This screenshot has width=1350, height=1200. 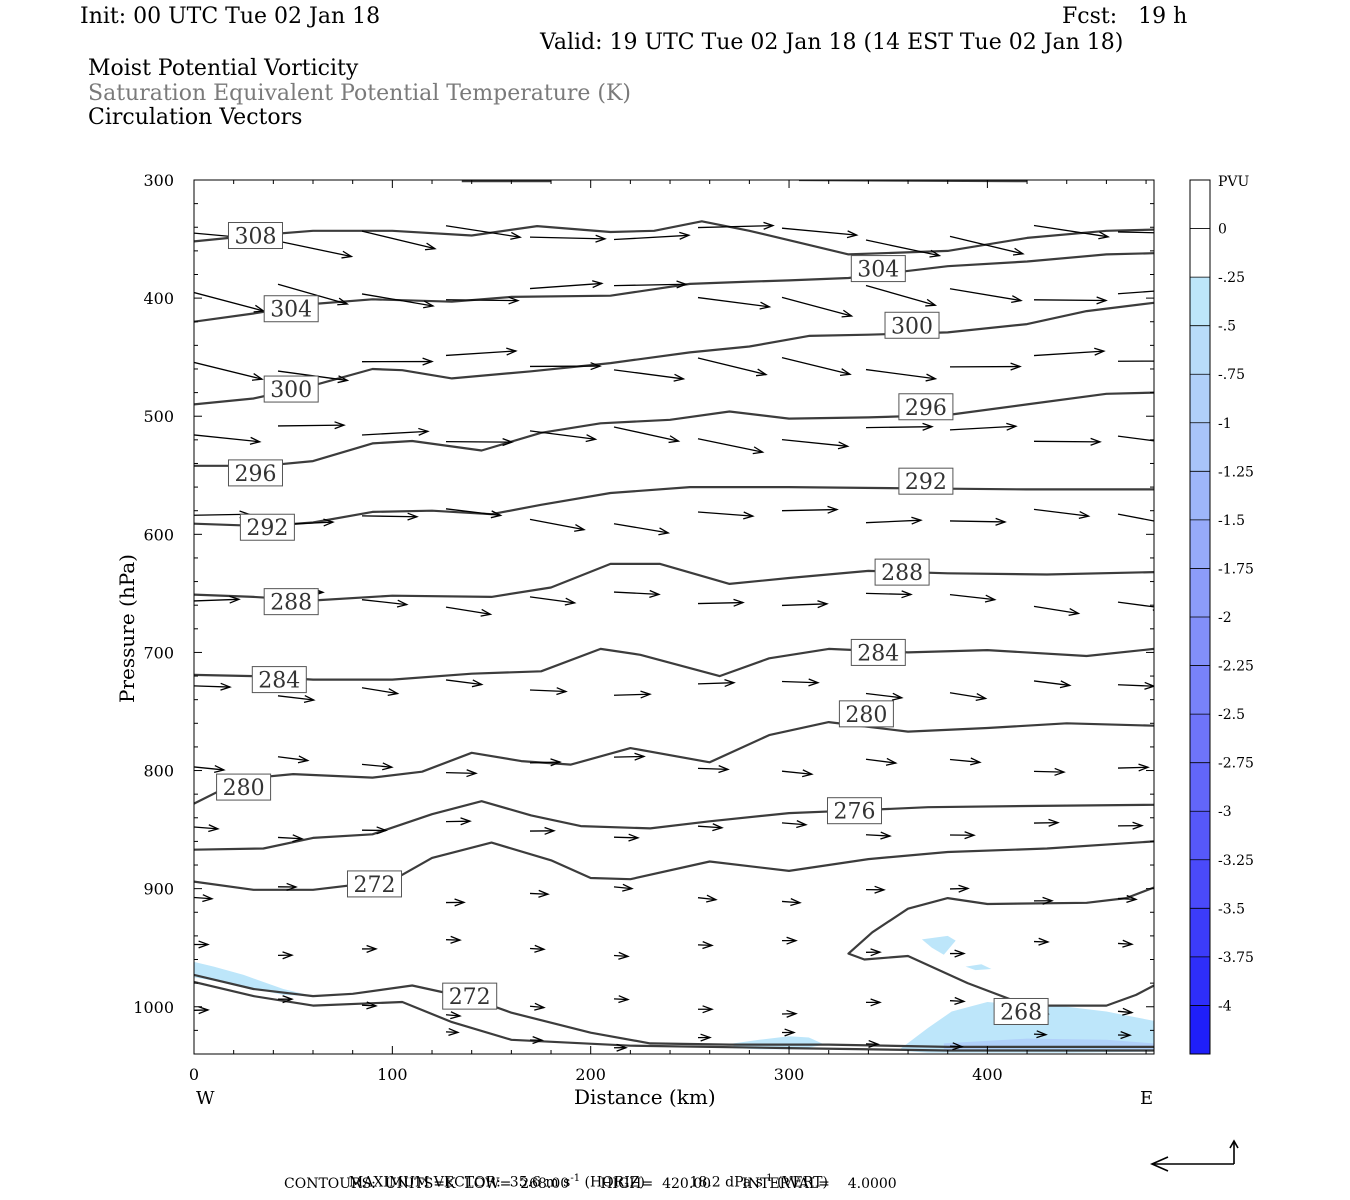 What do you see at coordinates (1231, 375) in the screenshot?
I see `colorbar-tick-label: -.75` at bounding box center [1231, 375].